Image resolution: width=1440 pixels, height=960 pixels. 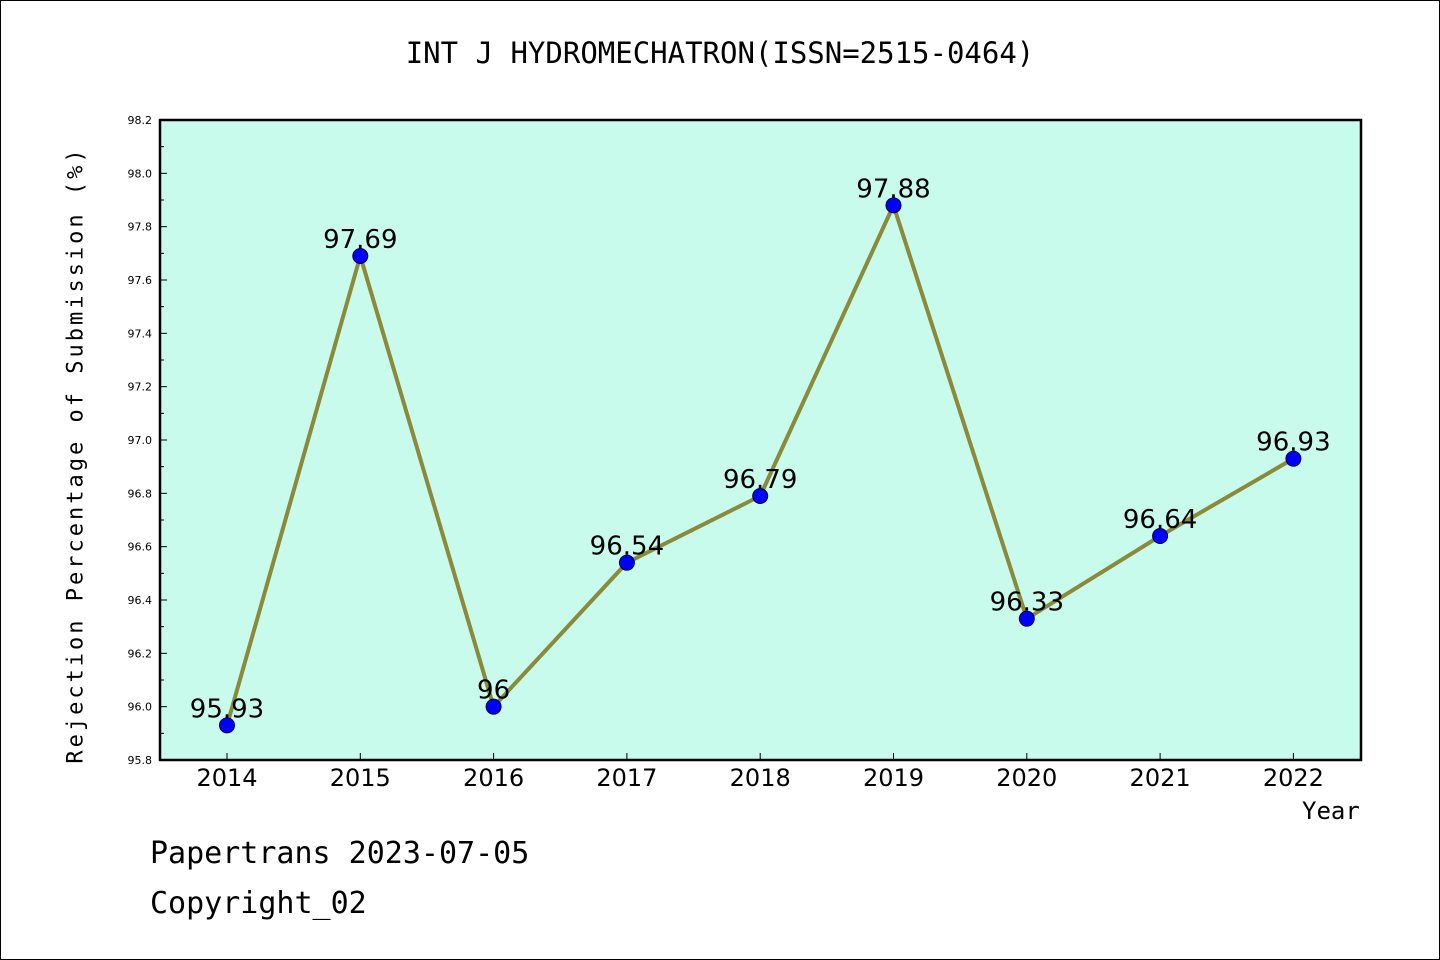 What do you see at coordinates (760, 778) in the screenshot?
I see `x-tick-label: 2018` at bounding box center [760, 778].